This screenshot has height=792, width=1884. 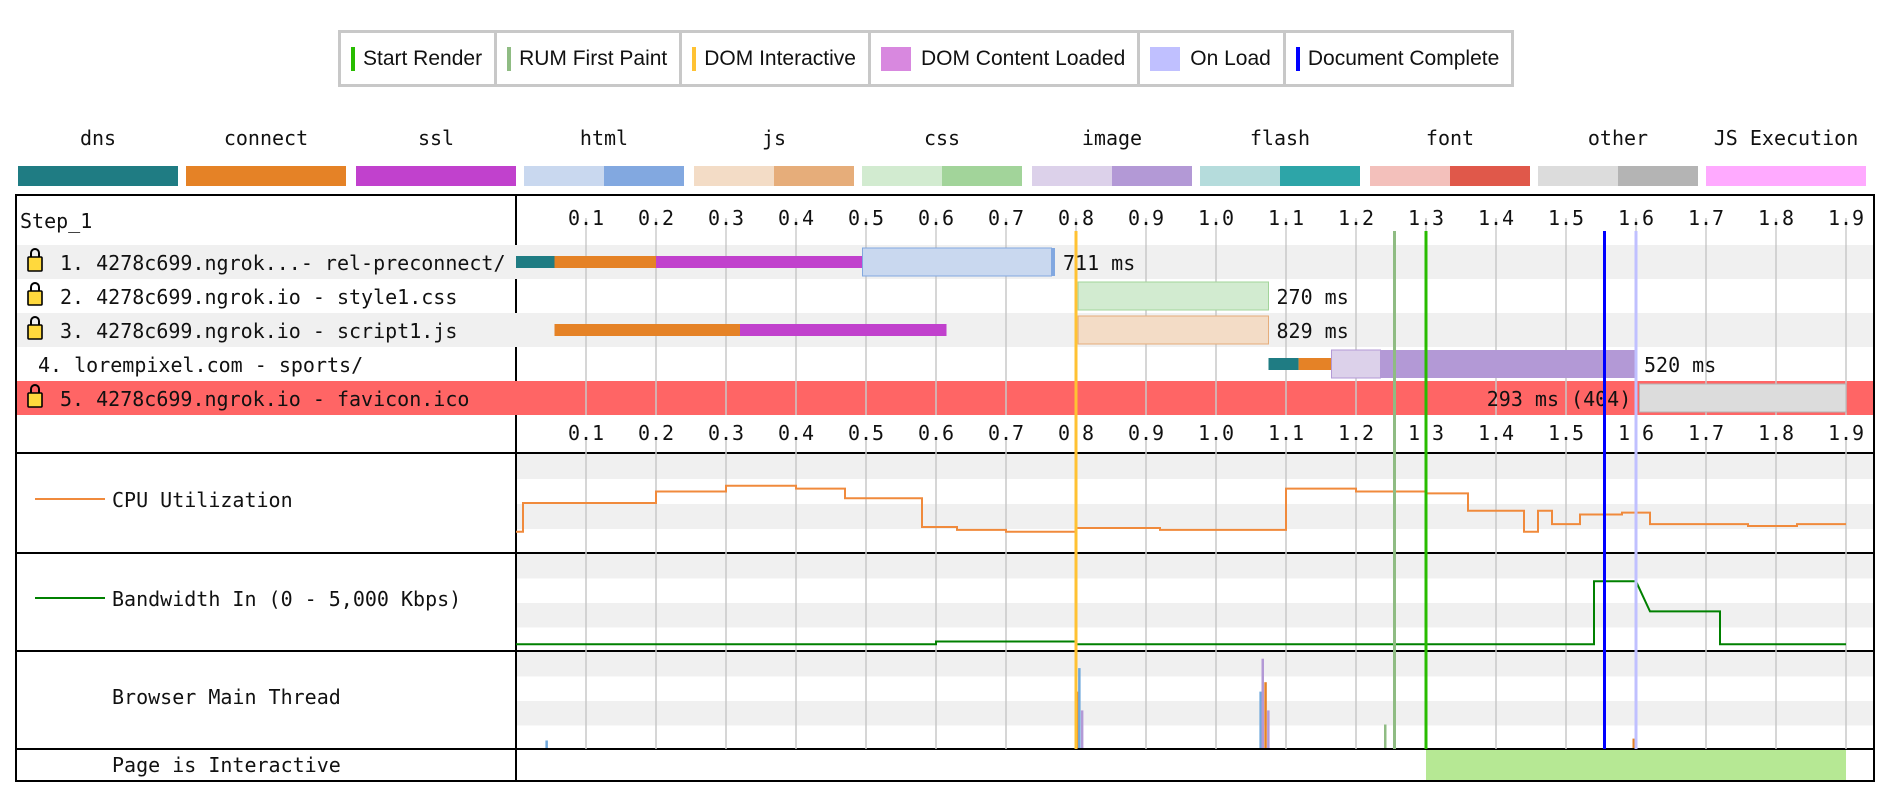 What do you see at coordinates (535, 262) in the screenshot?
I see `request-bar-dns` at bounding box center [535, 262].